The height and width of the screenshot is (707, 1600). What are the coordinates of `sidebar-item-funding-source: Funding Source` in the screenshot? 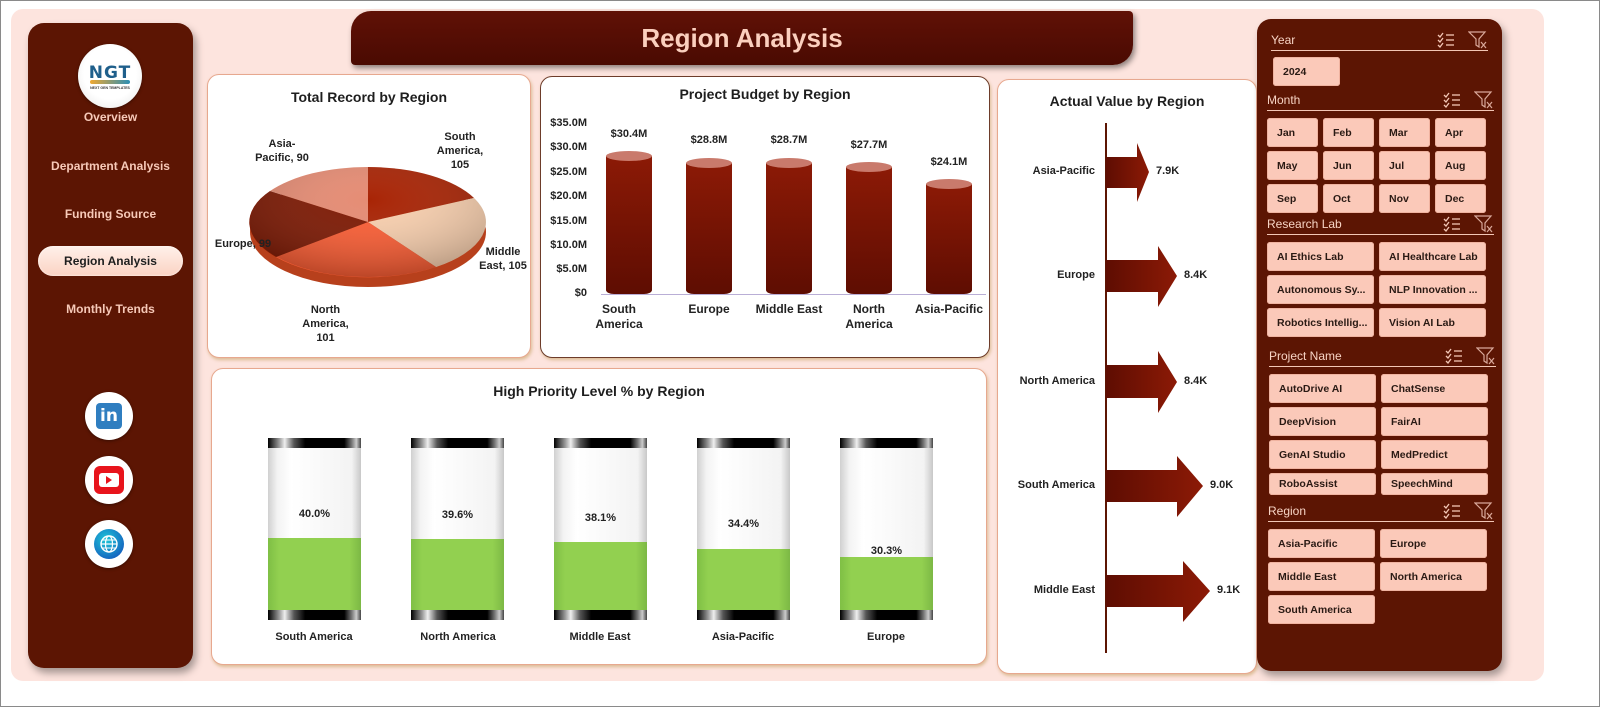 It's located at (110, 214).